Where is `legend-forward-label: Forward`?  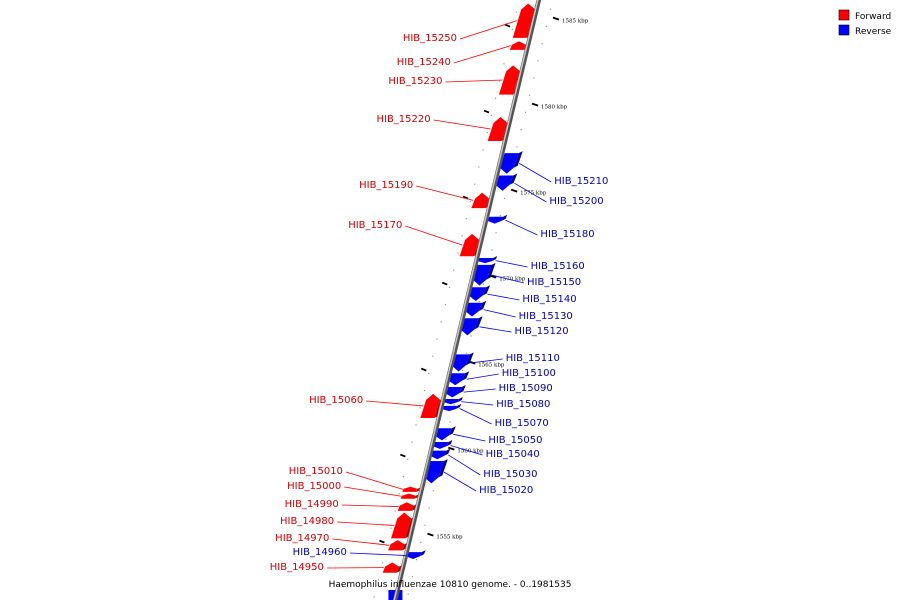 legend-forward-label: Forward is located at coordinates (873, 17).